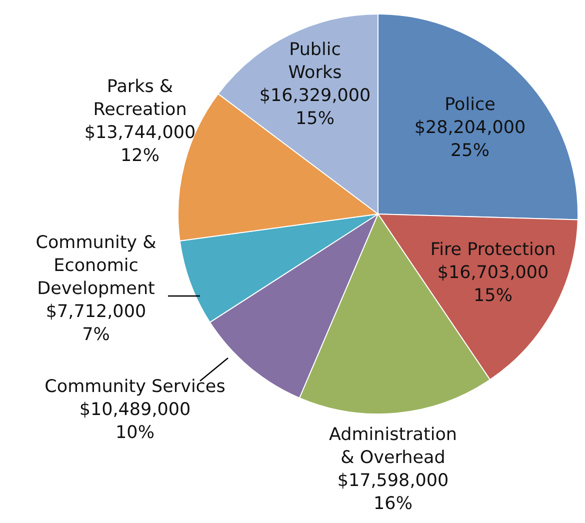  What do you see at coordinates (315, 107) in the screenshot?
I see `data-label: $16,329,000 15%` at bounding box center [315, 107].